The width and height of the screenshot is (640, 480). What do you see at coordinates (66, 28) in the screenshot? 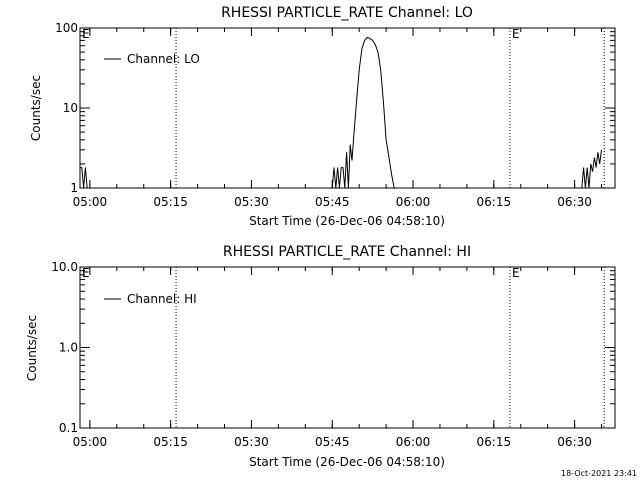
I see `y-tick-label-lo: 100` at bounding box center [66, 28].